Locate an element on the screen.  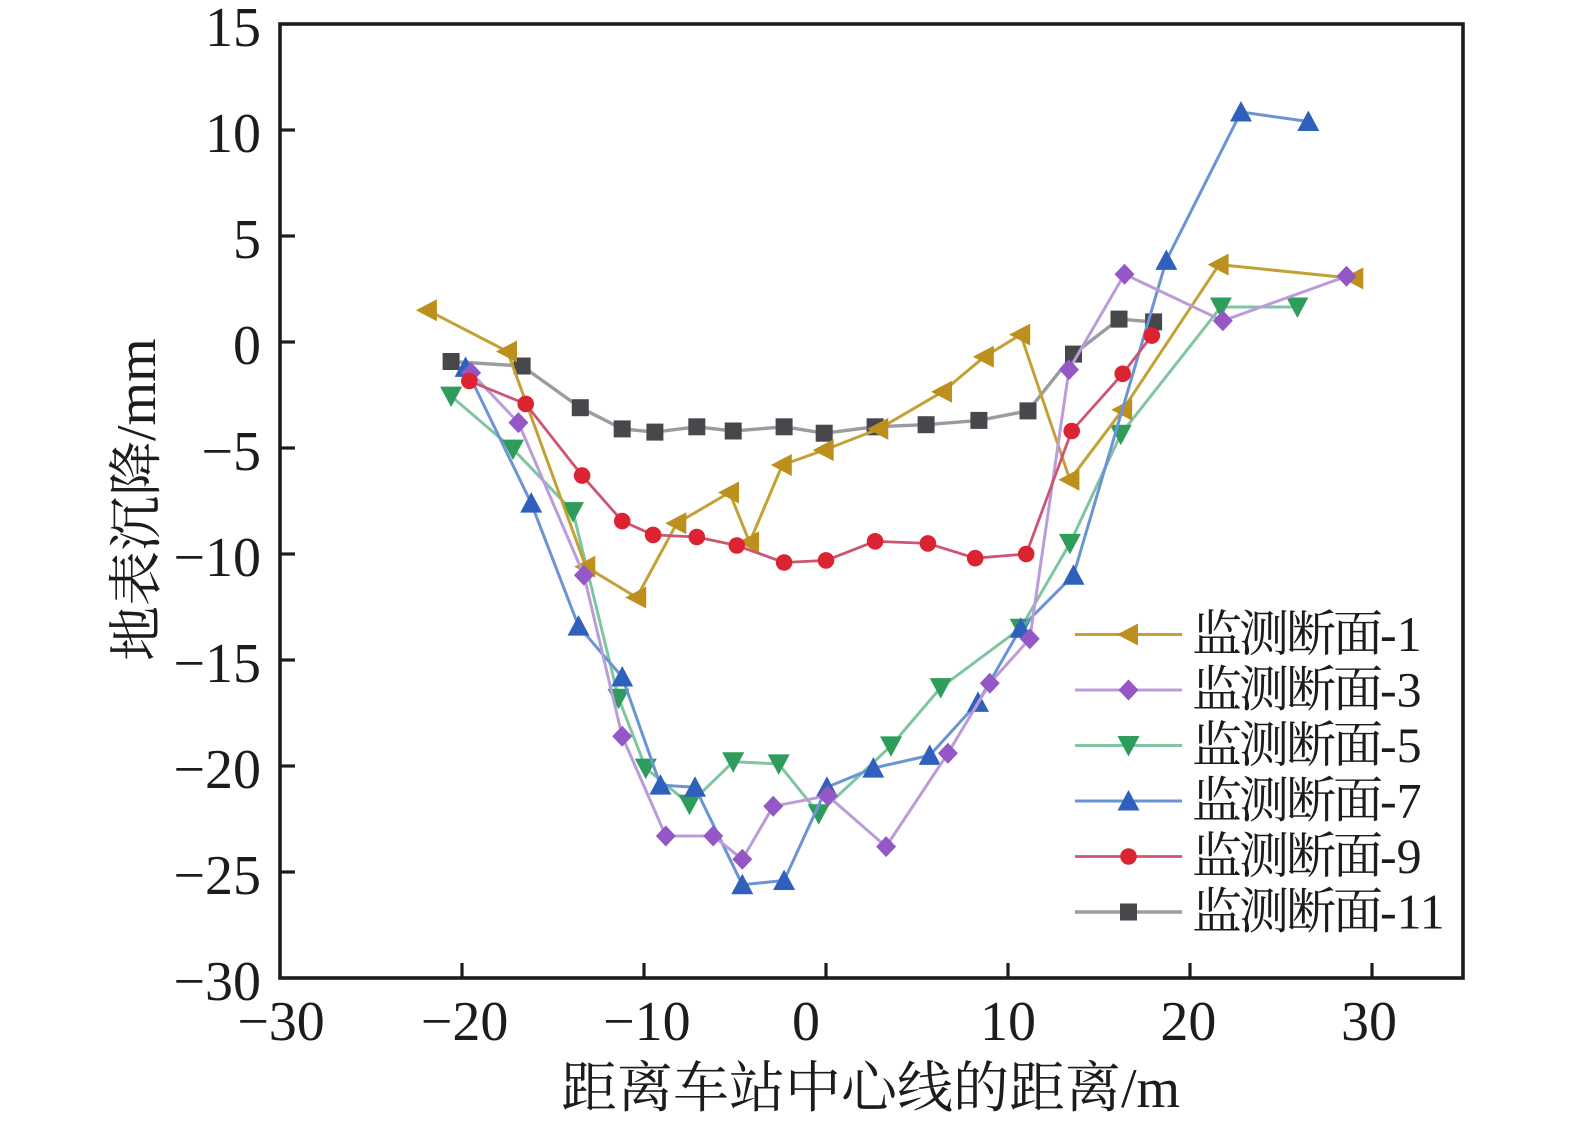
svg-text: 5 is located at coordinates (247, 240).